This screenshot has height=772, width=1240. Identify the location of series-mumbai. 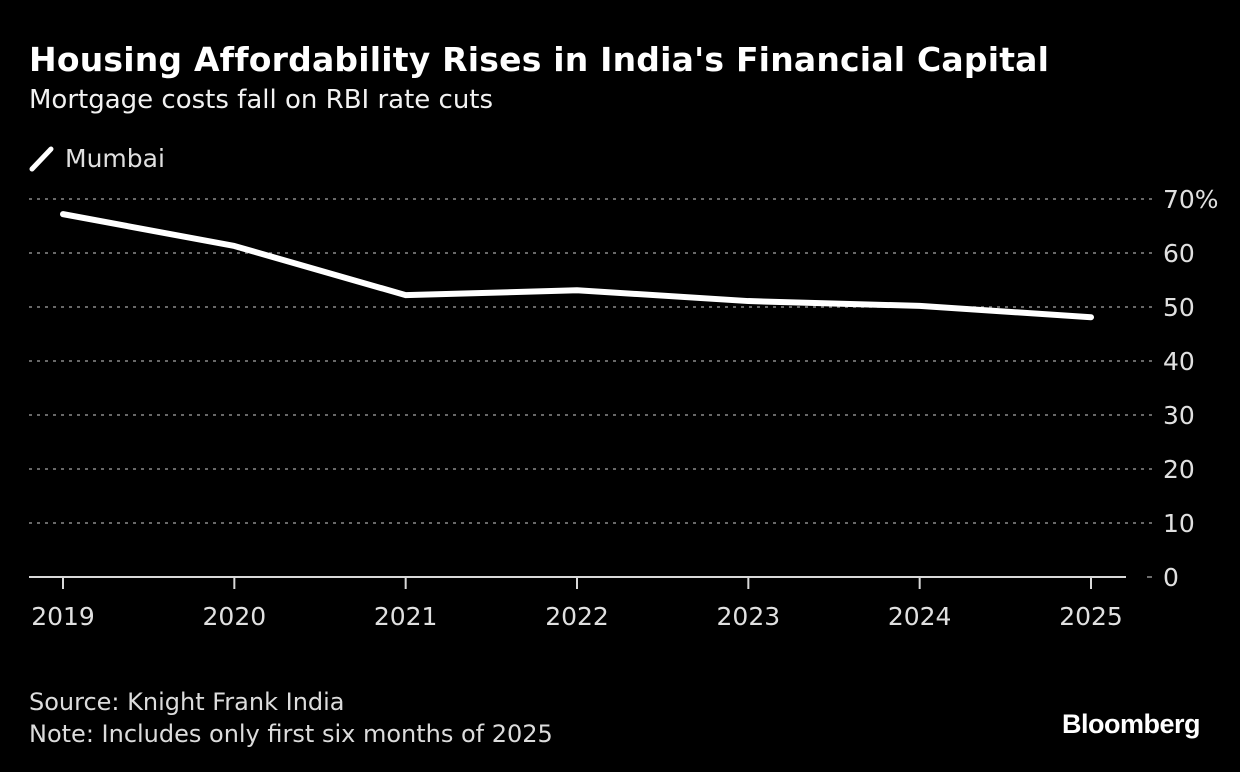
(577, 266).